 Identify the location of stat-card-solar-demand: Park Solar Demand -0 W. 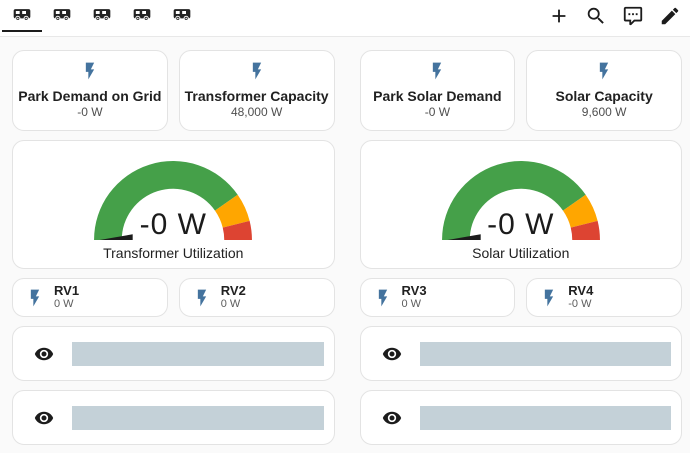
(437, 90).